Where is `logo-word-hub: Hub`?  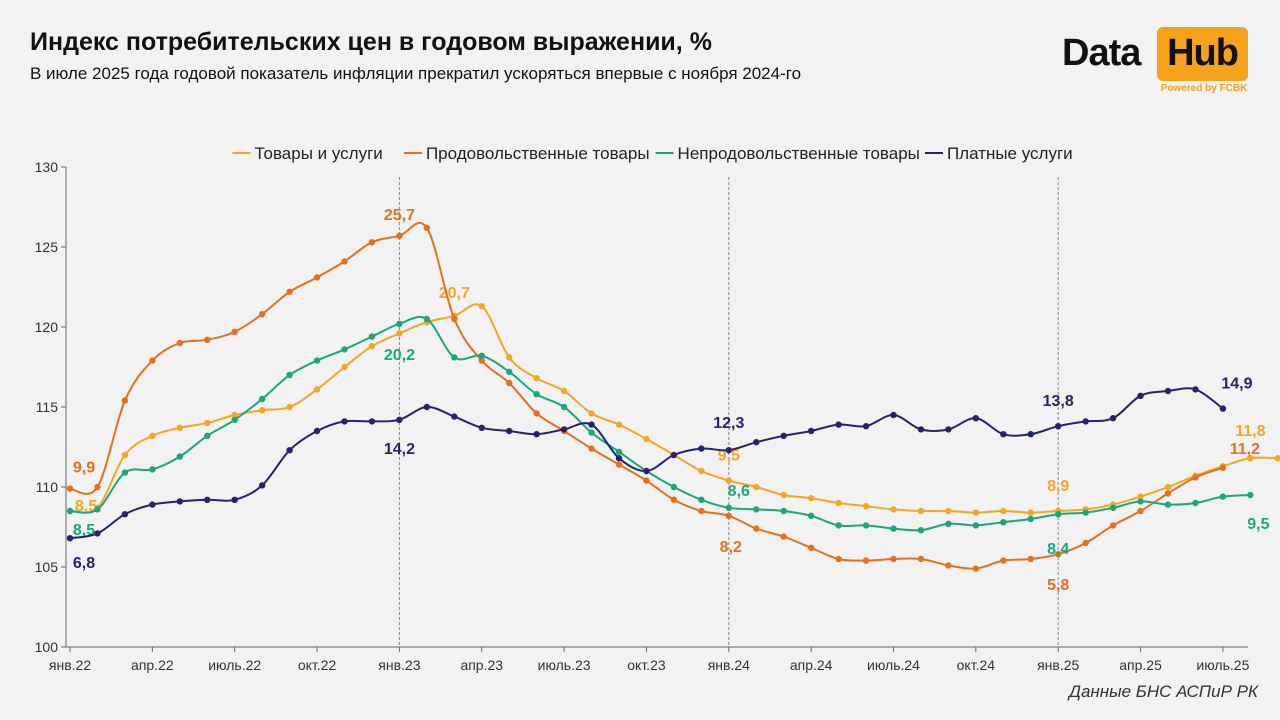 logo-word-hub: Hub is located at coordinates (1203, 53).